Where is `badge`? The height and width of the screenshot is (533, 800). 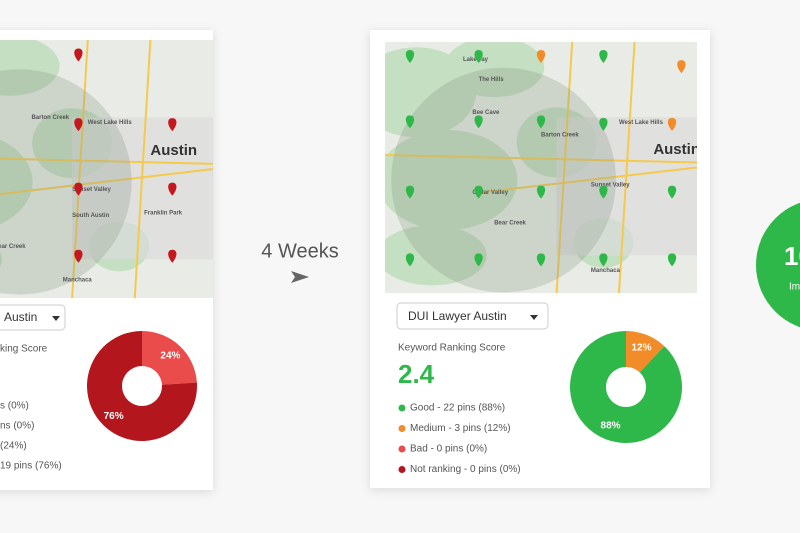 badge is located at coordinates (778, 265).